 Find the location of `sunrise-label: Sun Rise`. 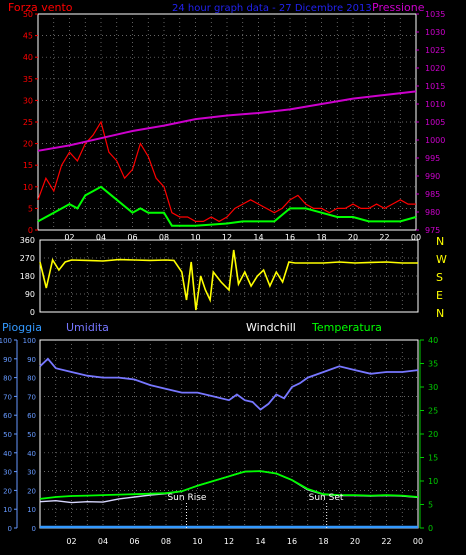

sunrise-label: Sun Rise is located at coordinates (186, 498).